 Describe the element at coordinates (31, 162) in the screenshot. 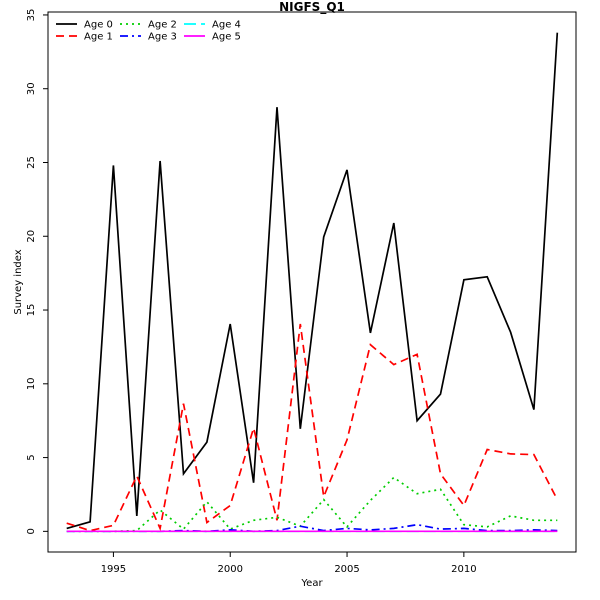

I see `y-tick-label: 25` at that location.